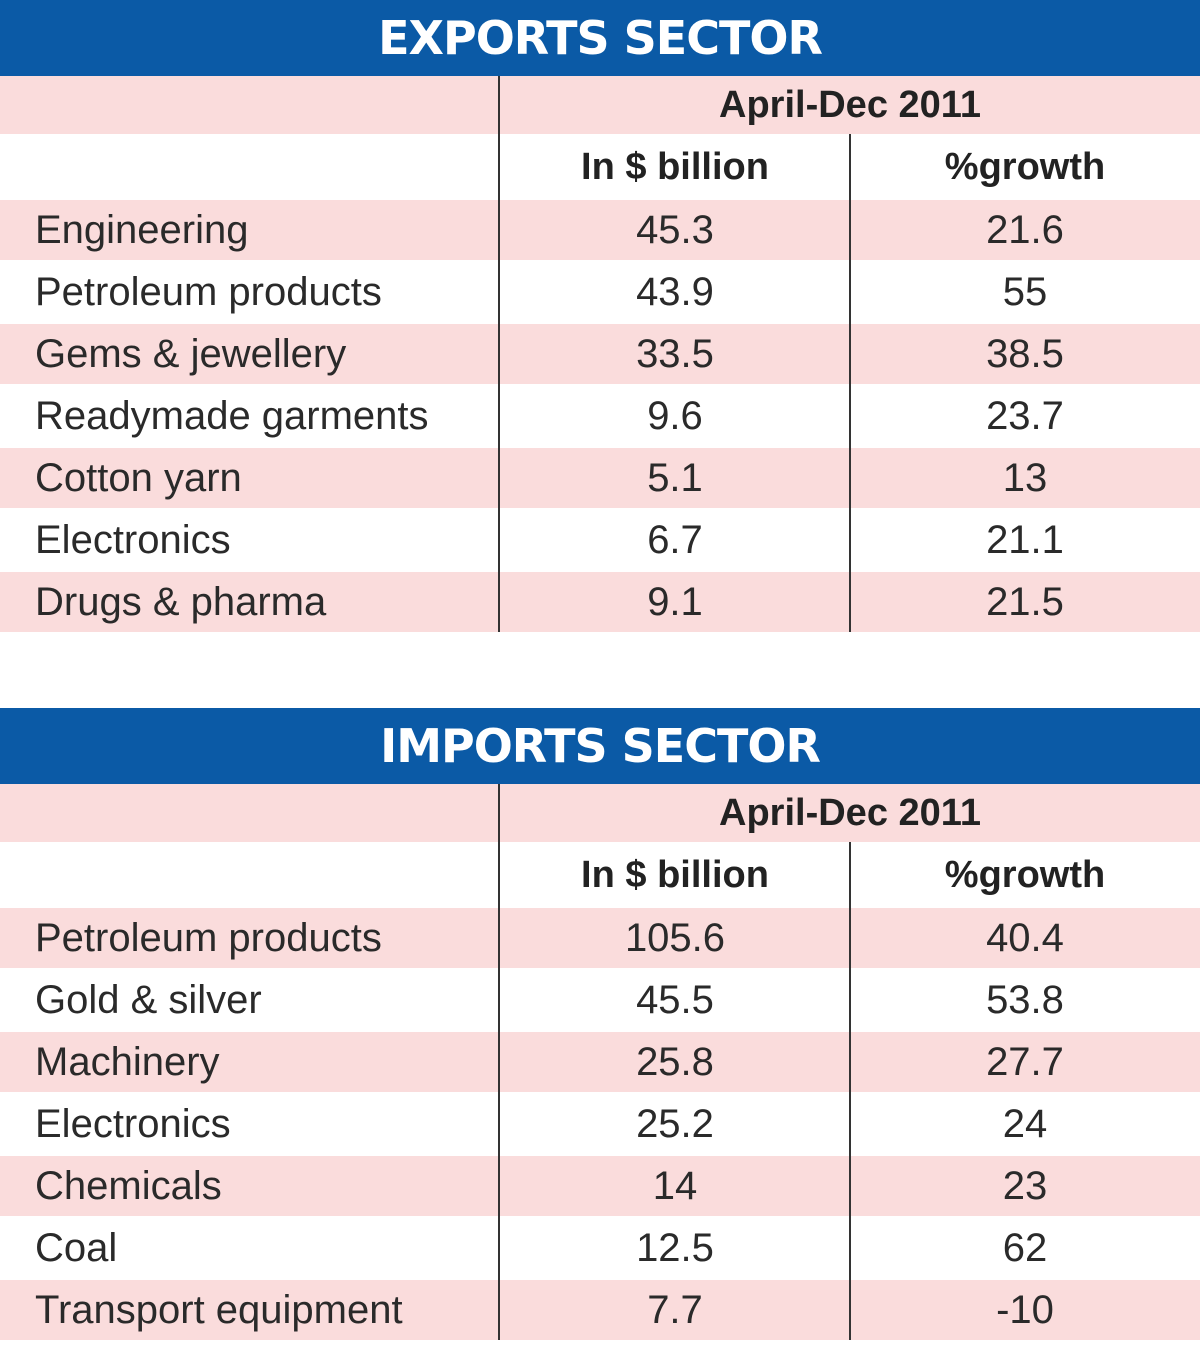 The height and width of the screenshot is (1345, 1200). What do you see at coordinates (675, 1247) in the screenshot?
I see `imports-row-value: 12.5` at bounding box center [675, 1247].